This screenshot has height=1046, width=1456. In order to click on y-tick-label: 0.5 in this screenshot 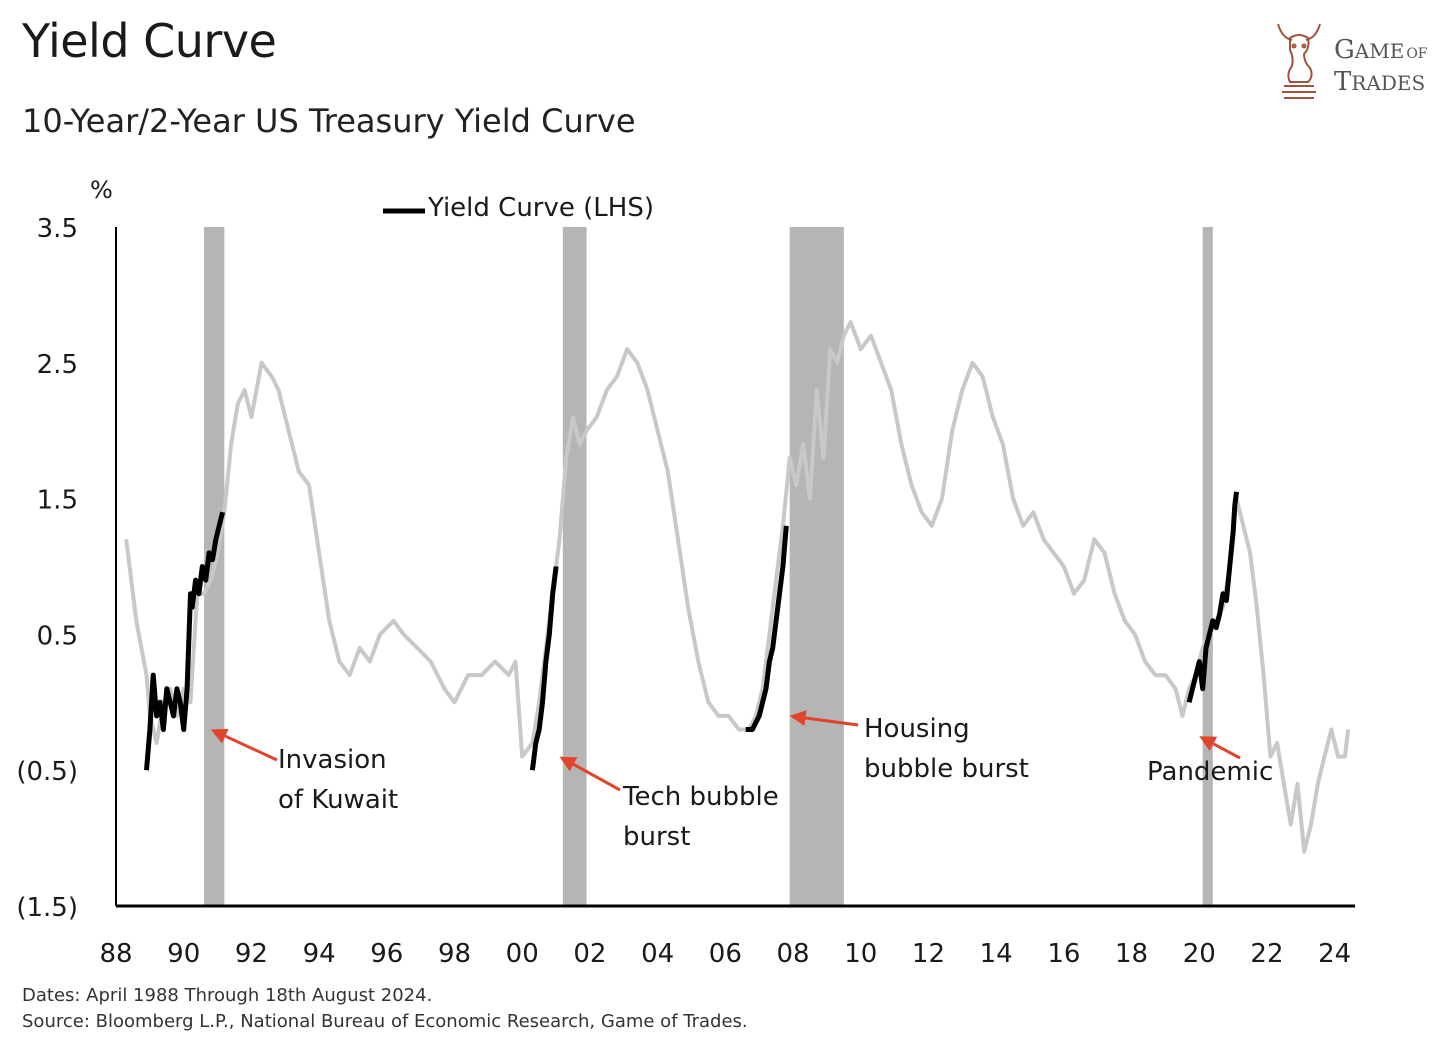, I will do `click(57, 636)`.